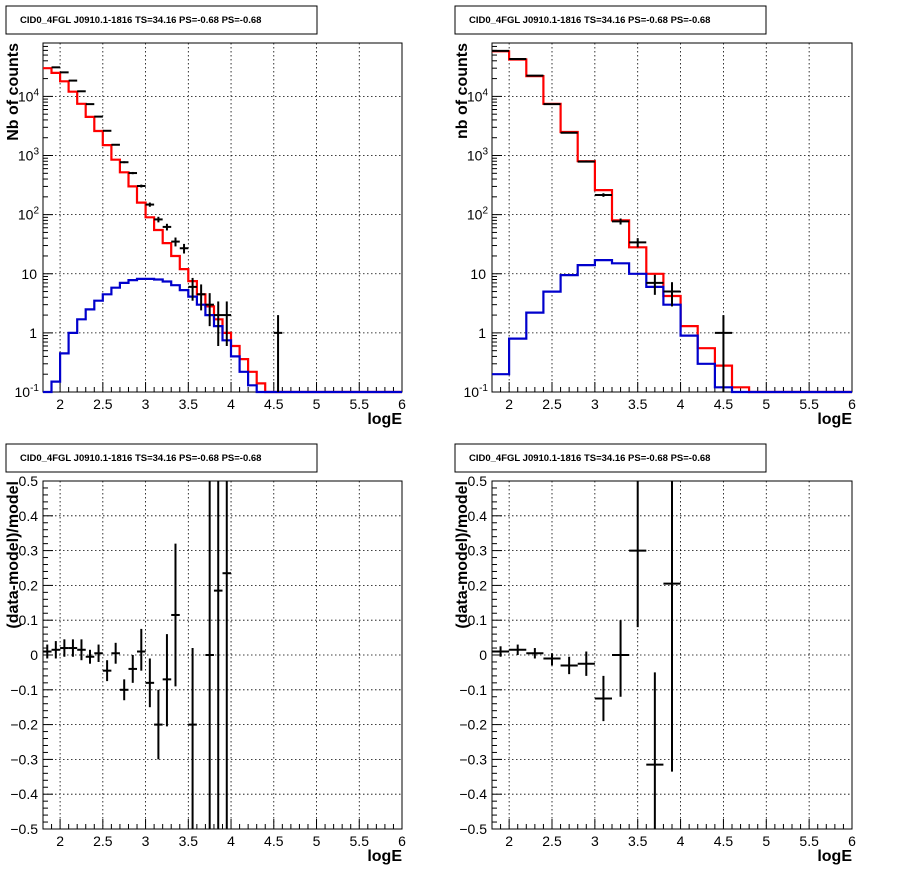 Image resolution: width=898 pixels, height=875 pixels. Describe the element at coordinates (24, 829) in the screenshot. I see `y-tick-label: −0.5` at that location.